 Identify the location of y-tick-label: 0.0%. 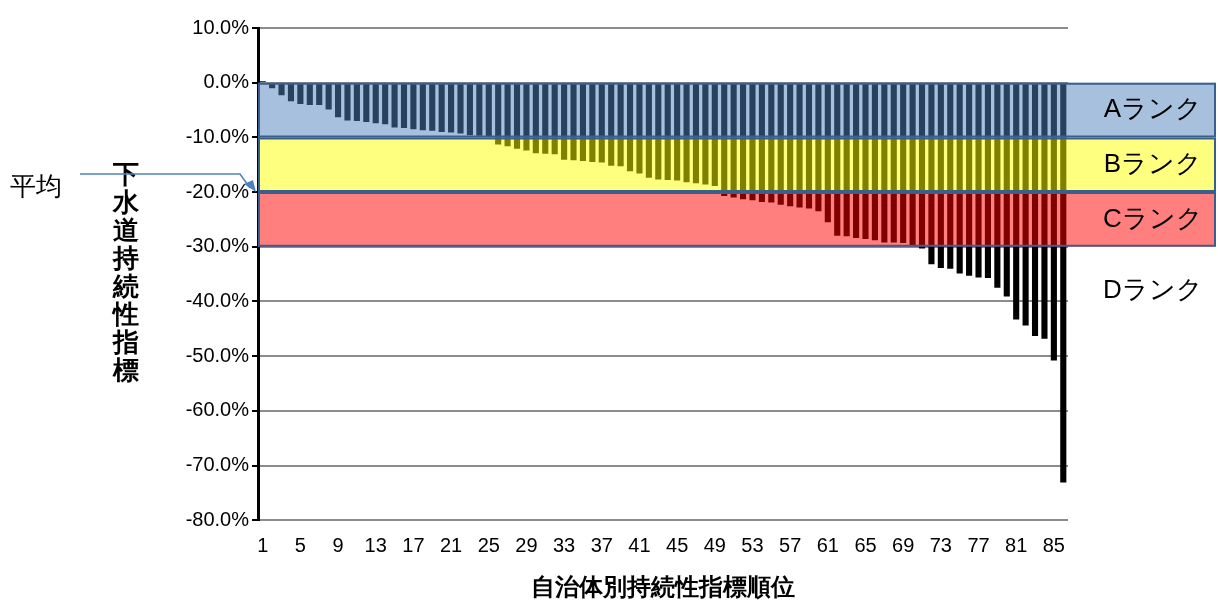
(226, 81).